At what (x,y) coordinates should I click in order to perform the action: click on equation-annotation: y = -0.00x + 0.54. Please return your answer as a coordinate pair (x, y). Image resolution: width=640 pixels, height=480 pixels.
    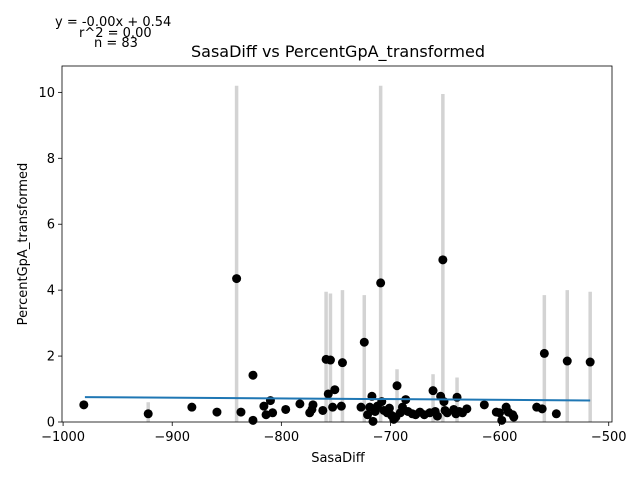
    Looking at the image, I should click on (113, 22).